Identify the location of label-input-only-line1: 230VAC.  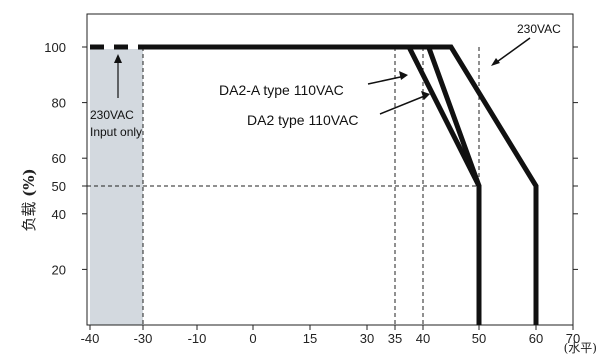
(112, 115).